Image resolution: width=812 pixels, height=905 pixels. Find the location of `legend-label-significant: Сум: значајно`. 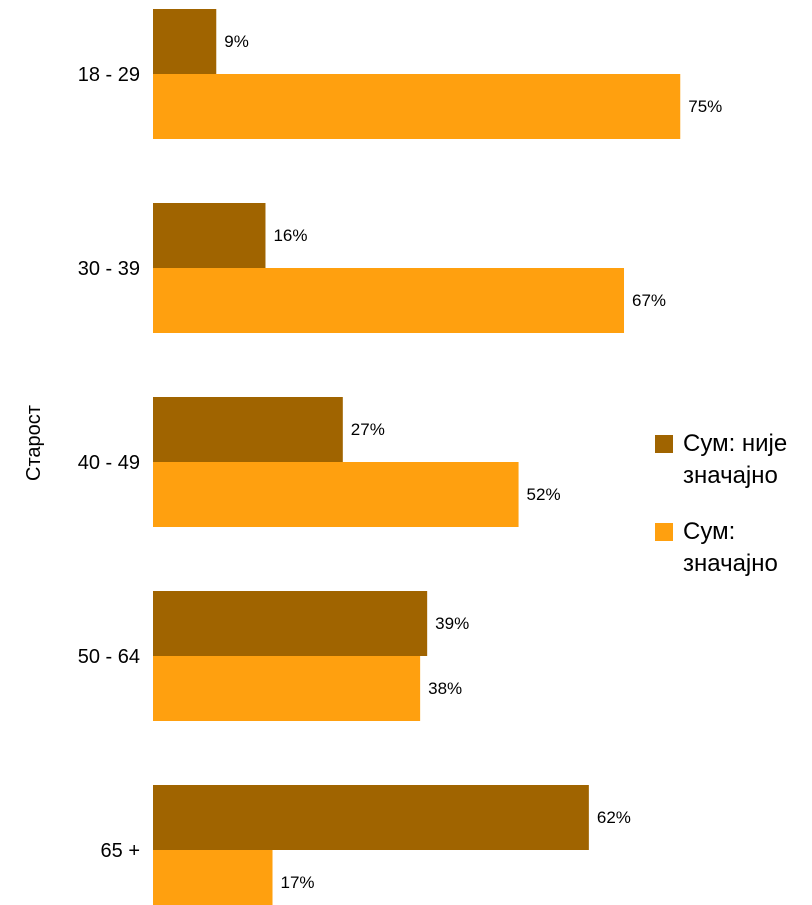

legend-label-significant: Сум: значајно is located at coordinates (730, 547).